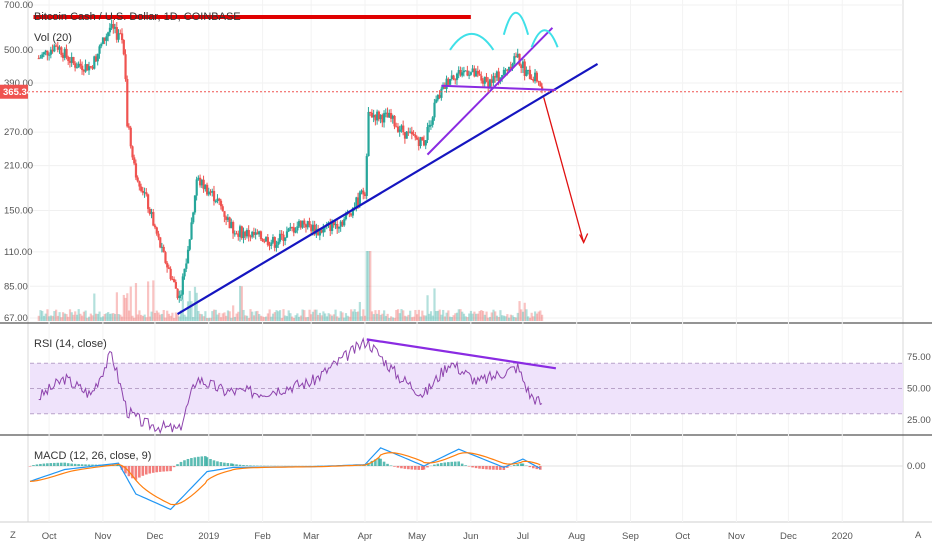 The width and height of the screenshot is (932, 550). Describe the element at coordinates (16, 318) in the screenshot. I see `price-tick-label: 67.00` at that location.